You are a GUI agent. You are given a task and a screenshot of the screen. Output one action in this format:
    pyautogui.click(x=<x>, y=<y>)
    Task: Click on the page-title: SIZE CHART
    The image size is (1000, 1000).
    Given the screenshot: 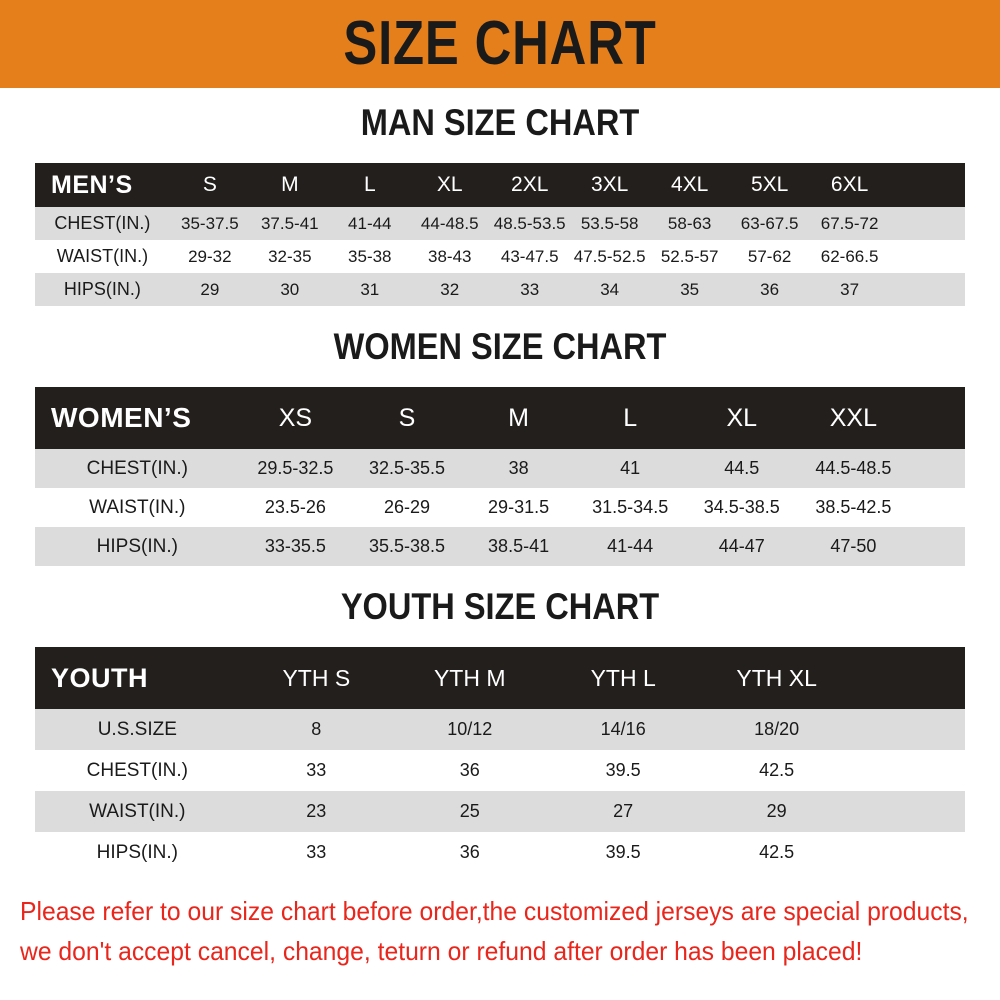 What is the action you would take?
    pyautogui.click(x=500, y=43)
    